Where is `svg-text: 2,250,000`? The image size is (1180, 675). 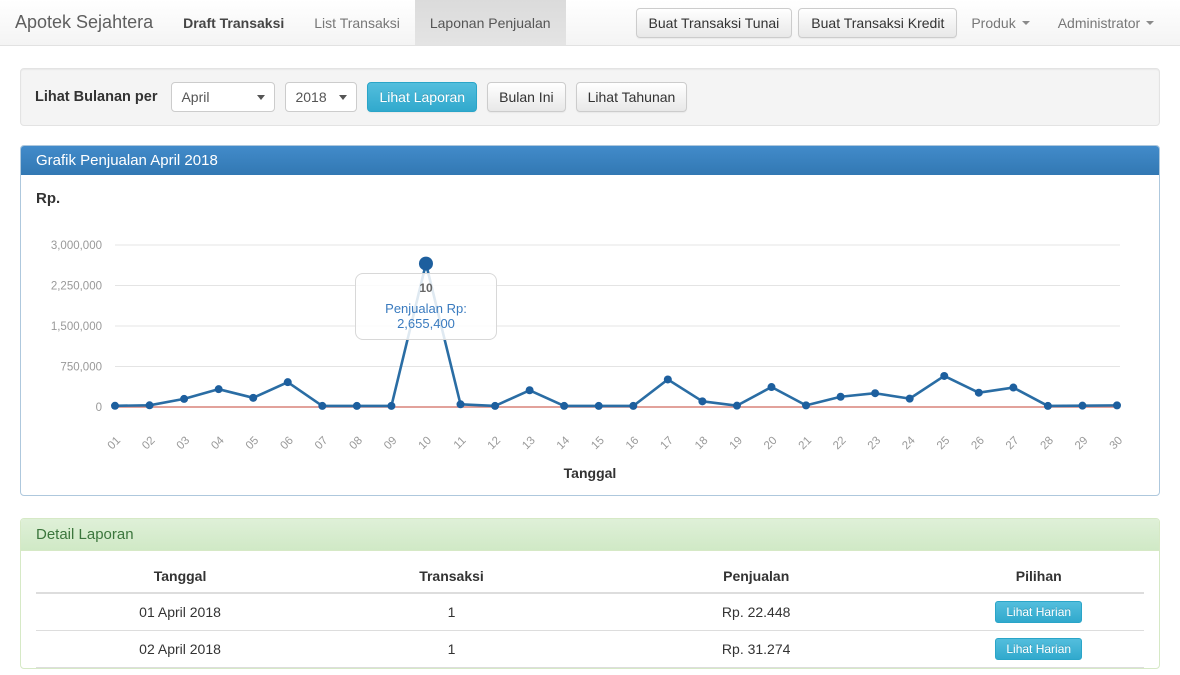 svg-text: 2,250,000 is located at coordinates (76, 287).